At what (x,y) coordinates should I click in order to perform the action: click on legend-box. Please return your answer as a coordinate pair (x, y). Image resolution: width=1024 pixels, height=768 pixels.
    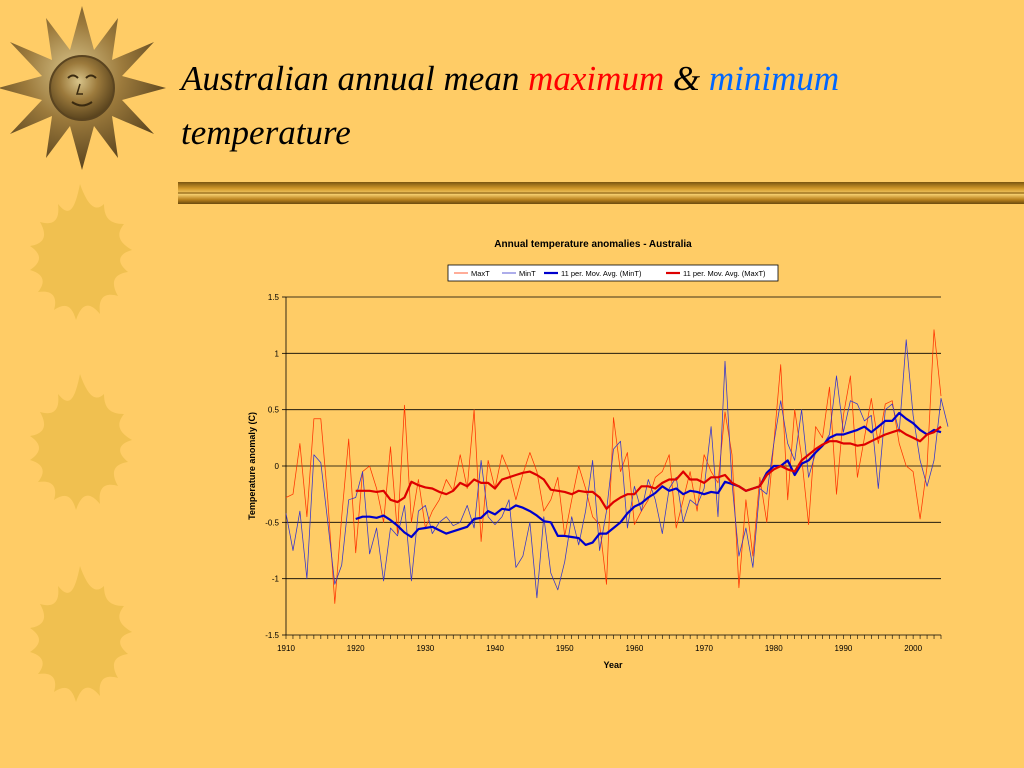
    Looking at the image, I should click on (613, 273).